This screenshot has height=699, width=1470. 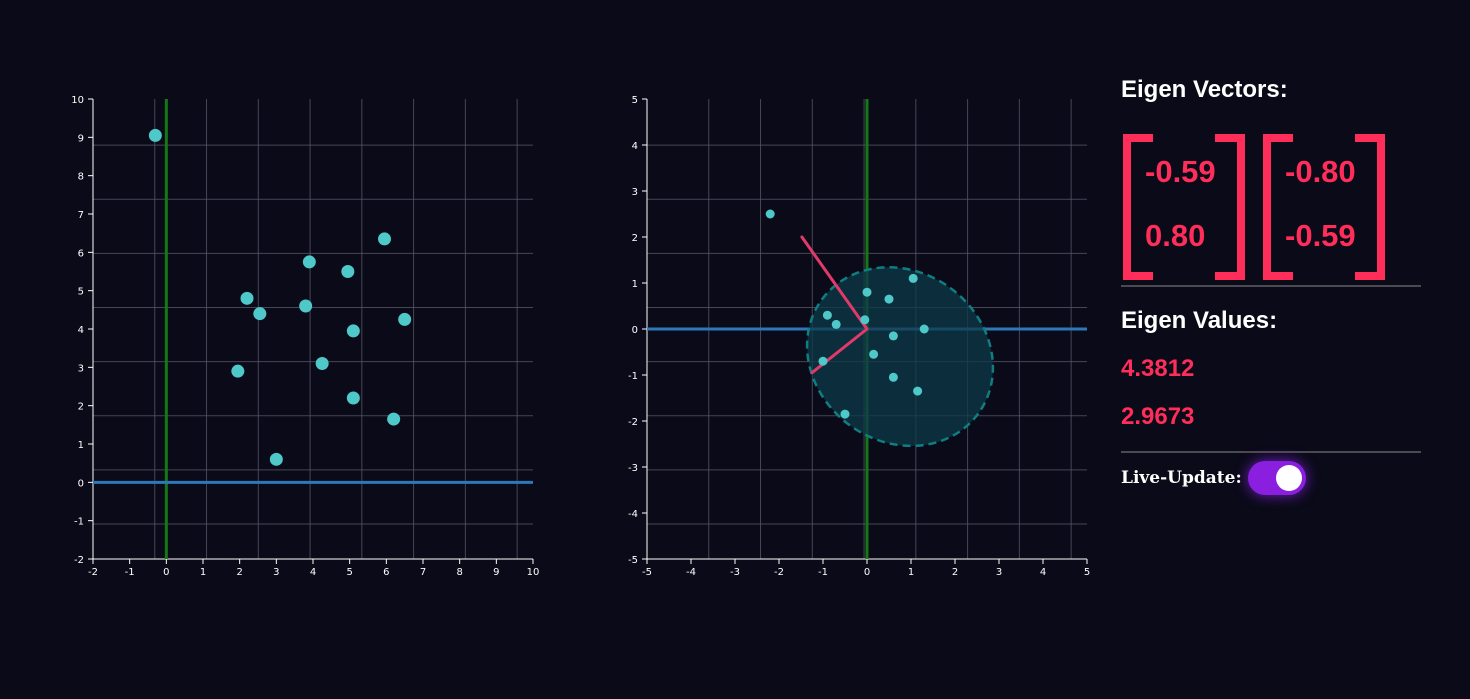 I want to click on eigen-vectors-title: Eigen Vectors:, so click(x=1204, y=89).